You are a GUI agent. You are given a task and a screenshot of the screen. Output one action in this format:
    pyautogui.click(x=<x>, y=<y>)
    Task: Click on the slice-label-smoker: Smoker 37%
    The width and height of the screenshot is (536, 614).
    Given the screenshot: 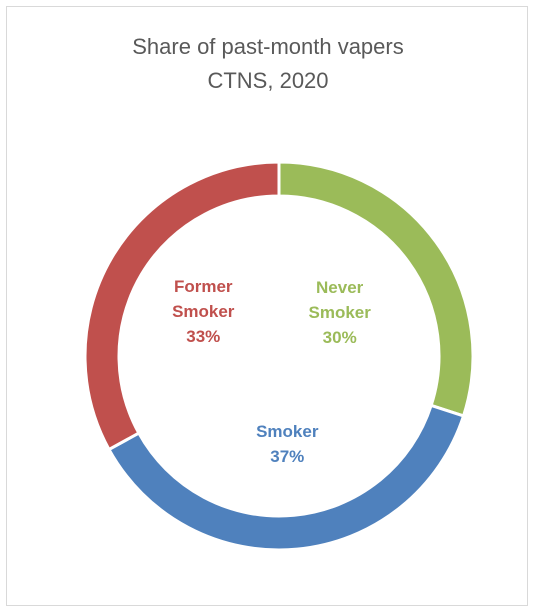 What is the action you would take?
    pyautogui.click(x=287, y=444)
    